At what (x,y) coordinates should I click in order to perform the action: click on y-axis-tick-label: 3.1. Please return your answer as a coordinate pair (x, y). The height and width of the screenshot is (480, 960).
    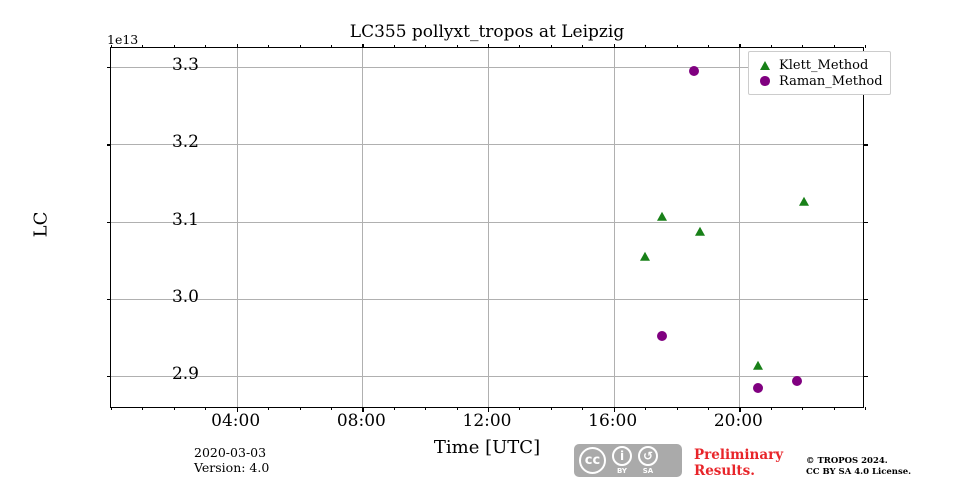
    Looking at the image, I should click on (185, 219).